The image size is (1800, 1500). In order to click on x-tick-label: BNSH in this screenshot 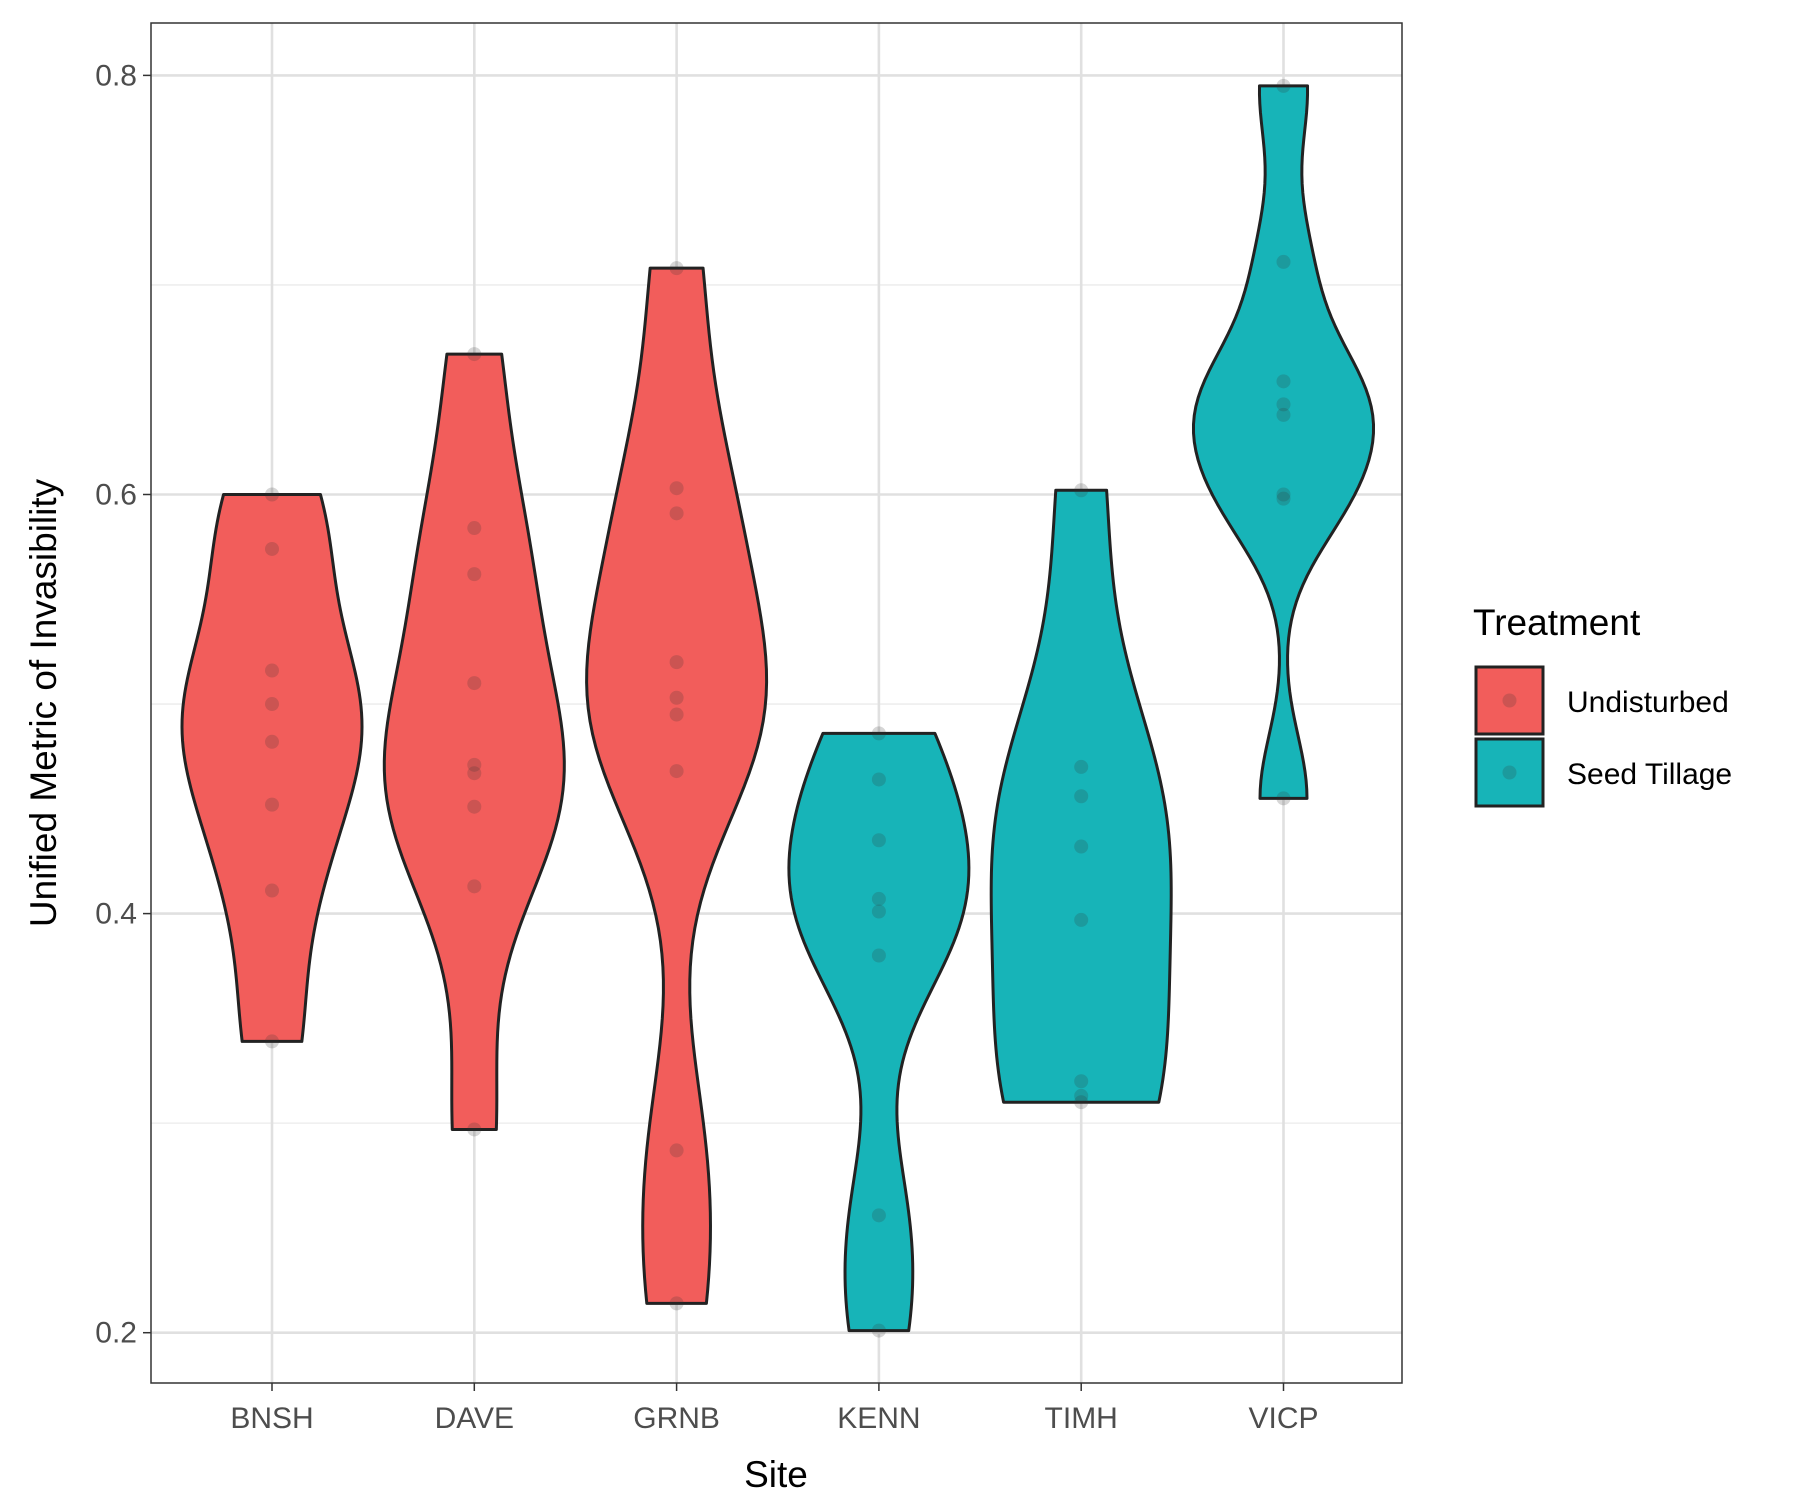, I will do `click(271, 1418)`.